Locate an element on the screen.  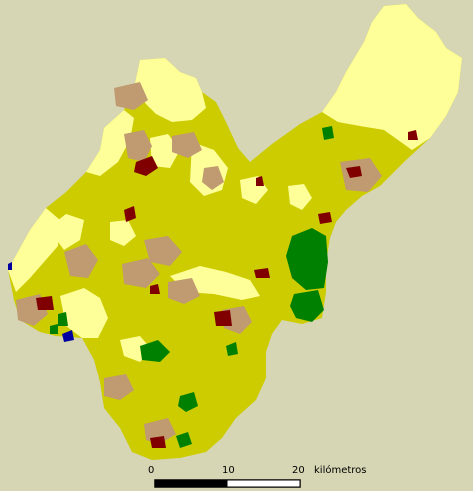
scale-tick-label-10: 10 is located at coordinates (228, 470).